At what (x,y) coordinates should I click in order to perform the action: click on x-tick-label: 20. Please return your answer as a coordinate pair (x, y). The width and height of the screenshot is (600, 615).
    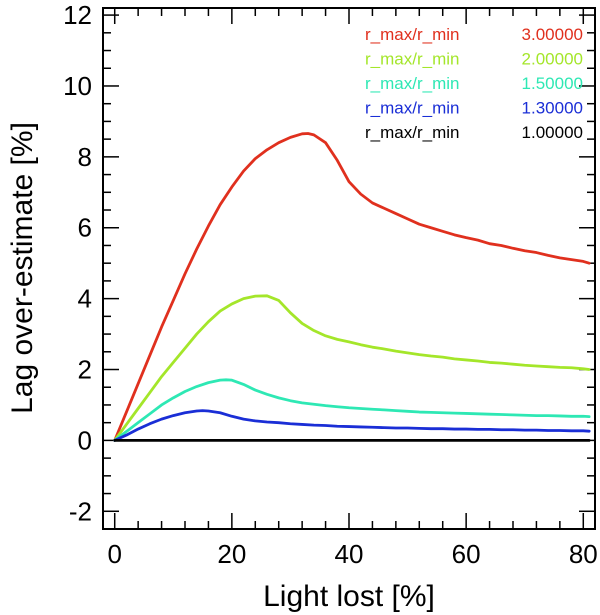
    Looking at the image, I should click on (231, 554).